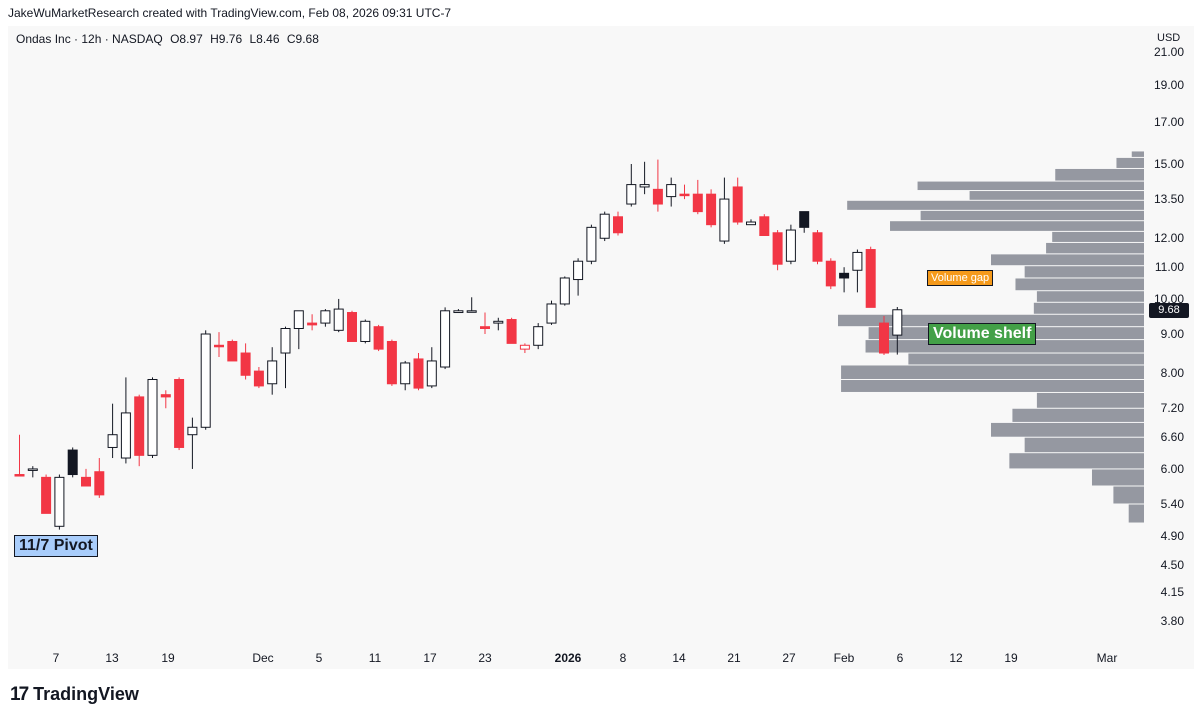 The image size is (1200, 722). Describe the element at coordinates (568, 658) in the screenshot. I see `time-tick-label: 2026` at that location.